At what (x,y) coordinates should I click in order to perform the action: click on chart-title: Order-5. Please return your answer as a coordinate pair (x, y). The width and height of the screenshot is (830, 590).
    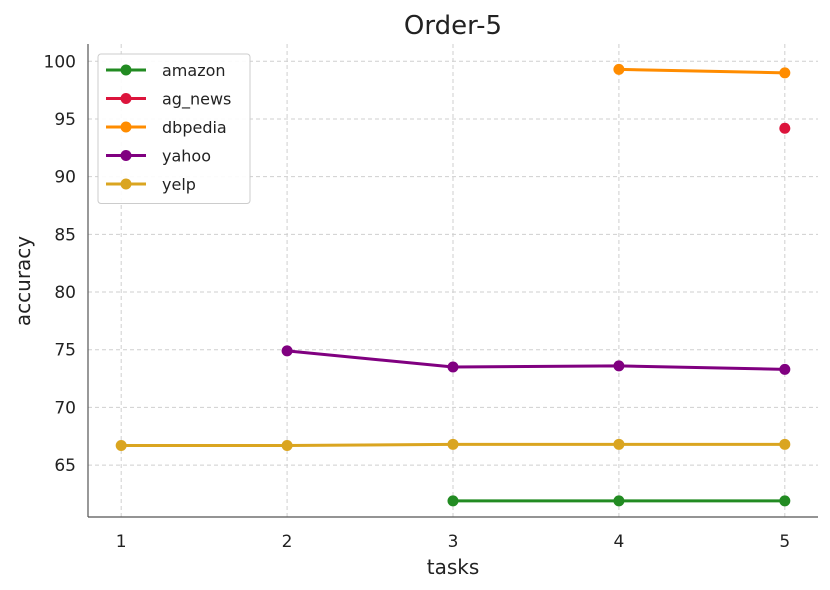
    Looking at the image, I should click on (453, 26).